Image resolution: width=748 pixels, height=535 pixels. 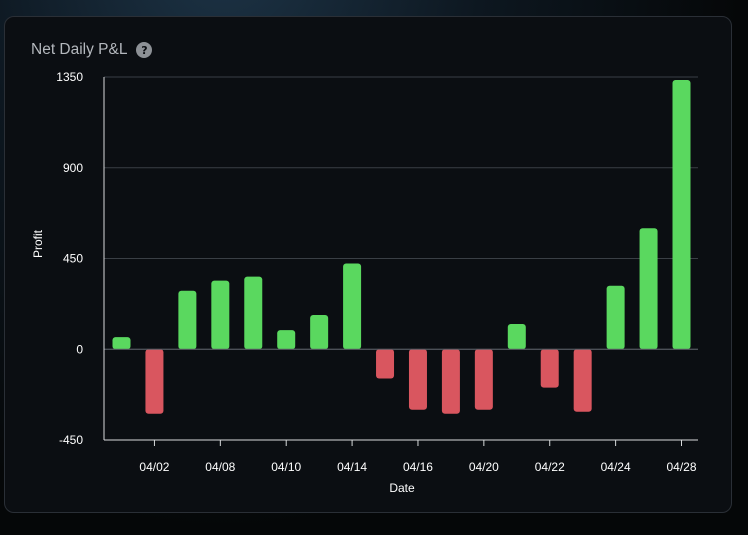 I want to click on card-header: Net Daily P&L ?, so click(x=92, y=50).